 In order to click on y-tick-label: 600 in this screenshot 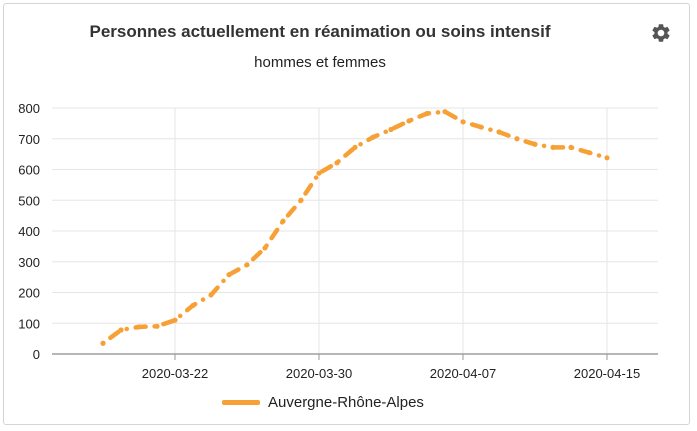, I will do `click(29, 170)`.